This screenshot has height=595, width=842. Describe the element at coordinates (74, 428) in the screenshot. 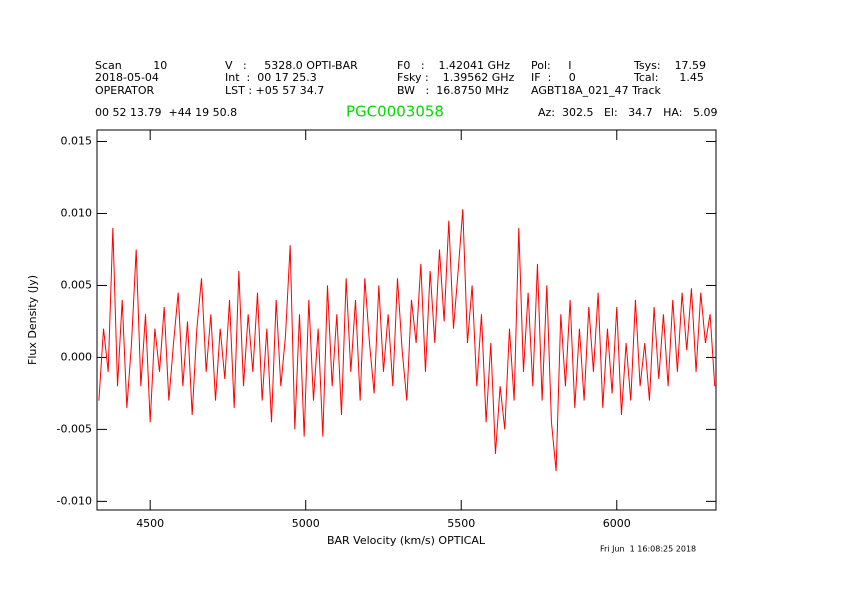

I see `y-tick-label: -0.005` at that location.